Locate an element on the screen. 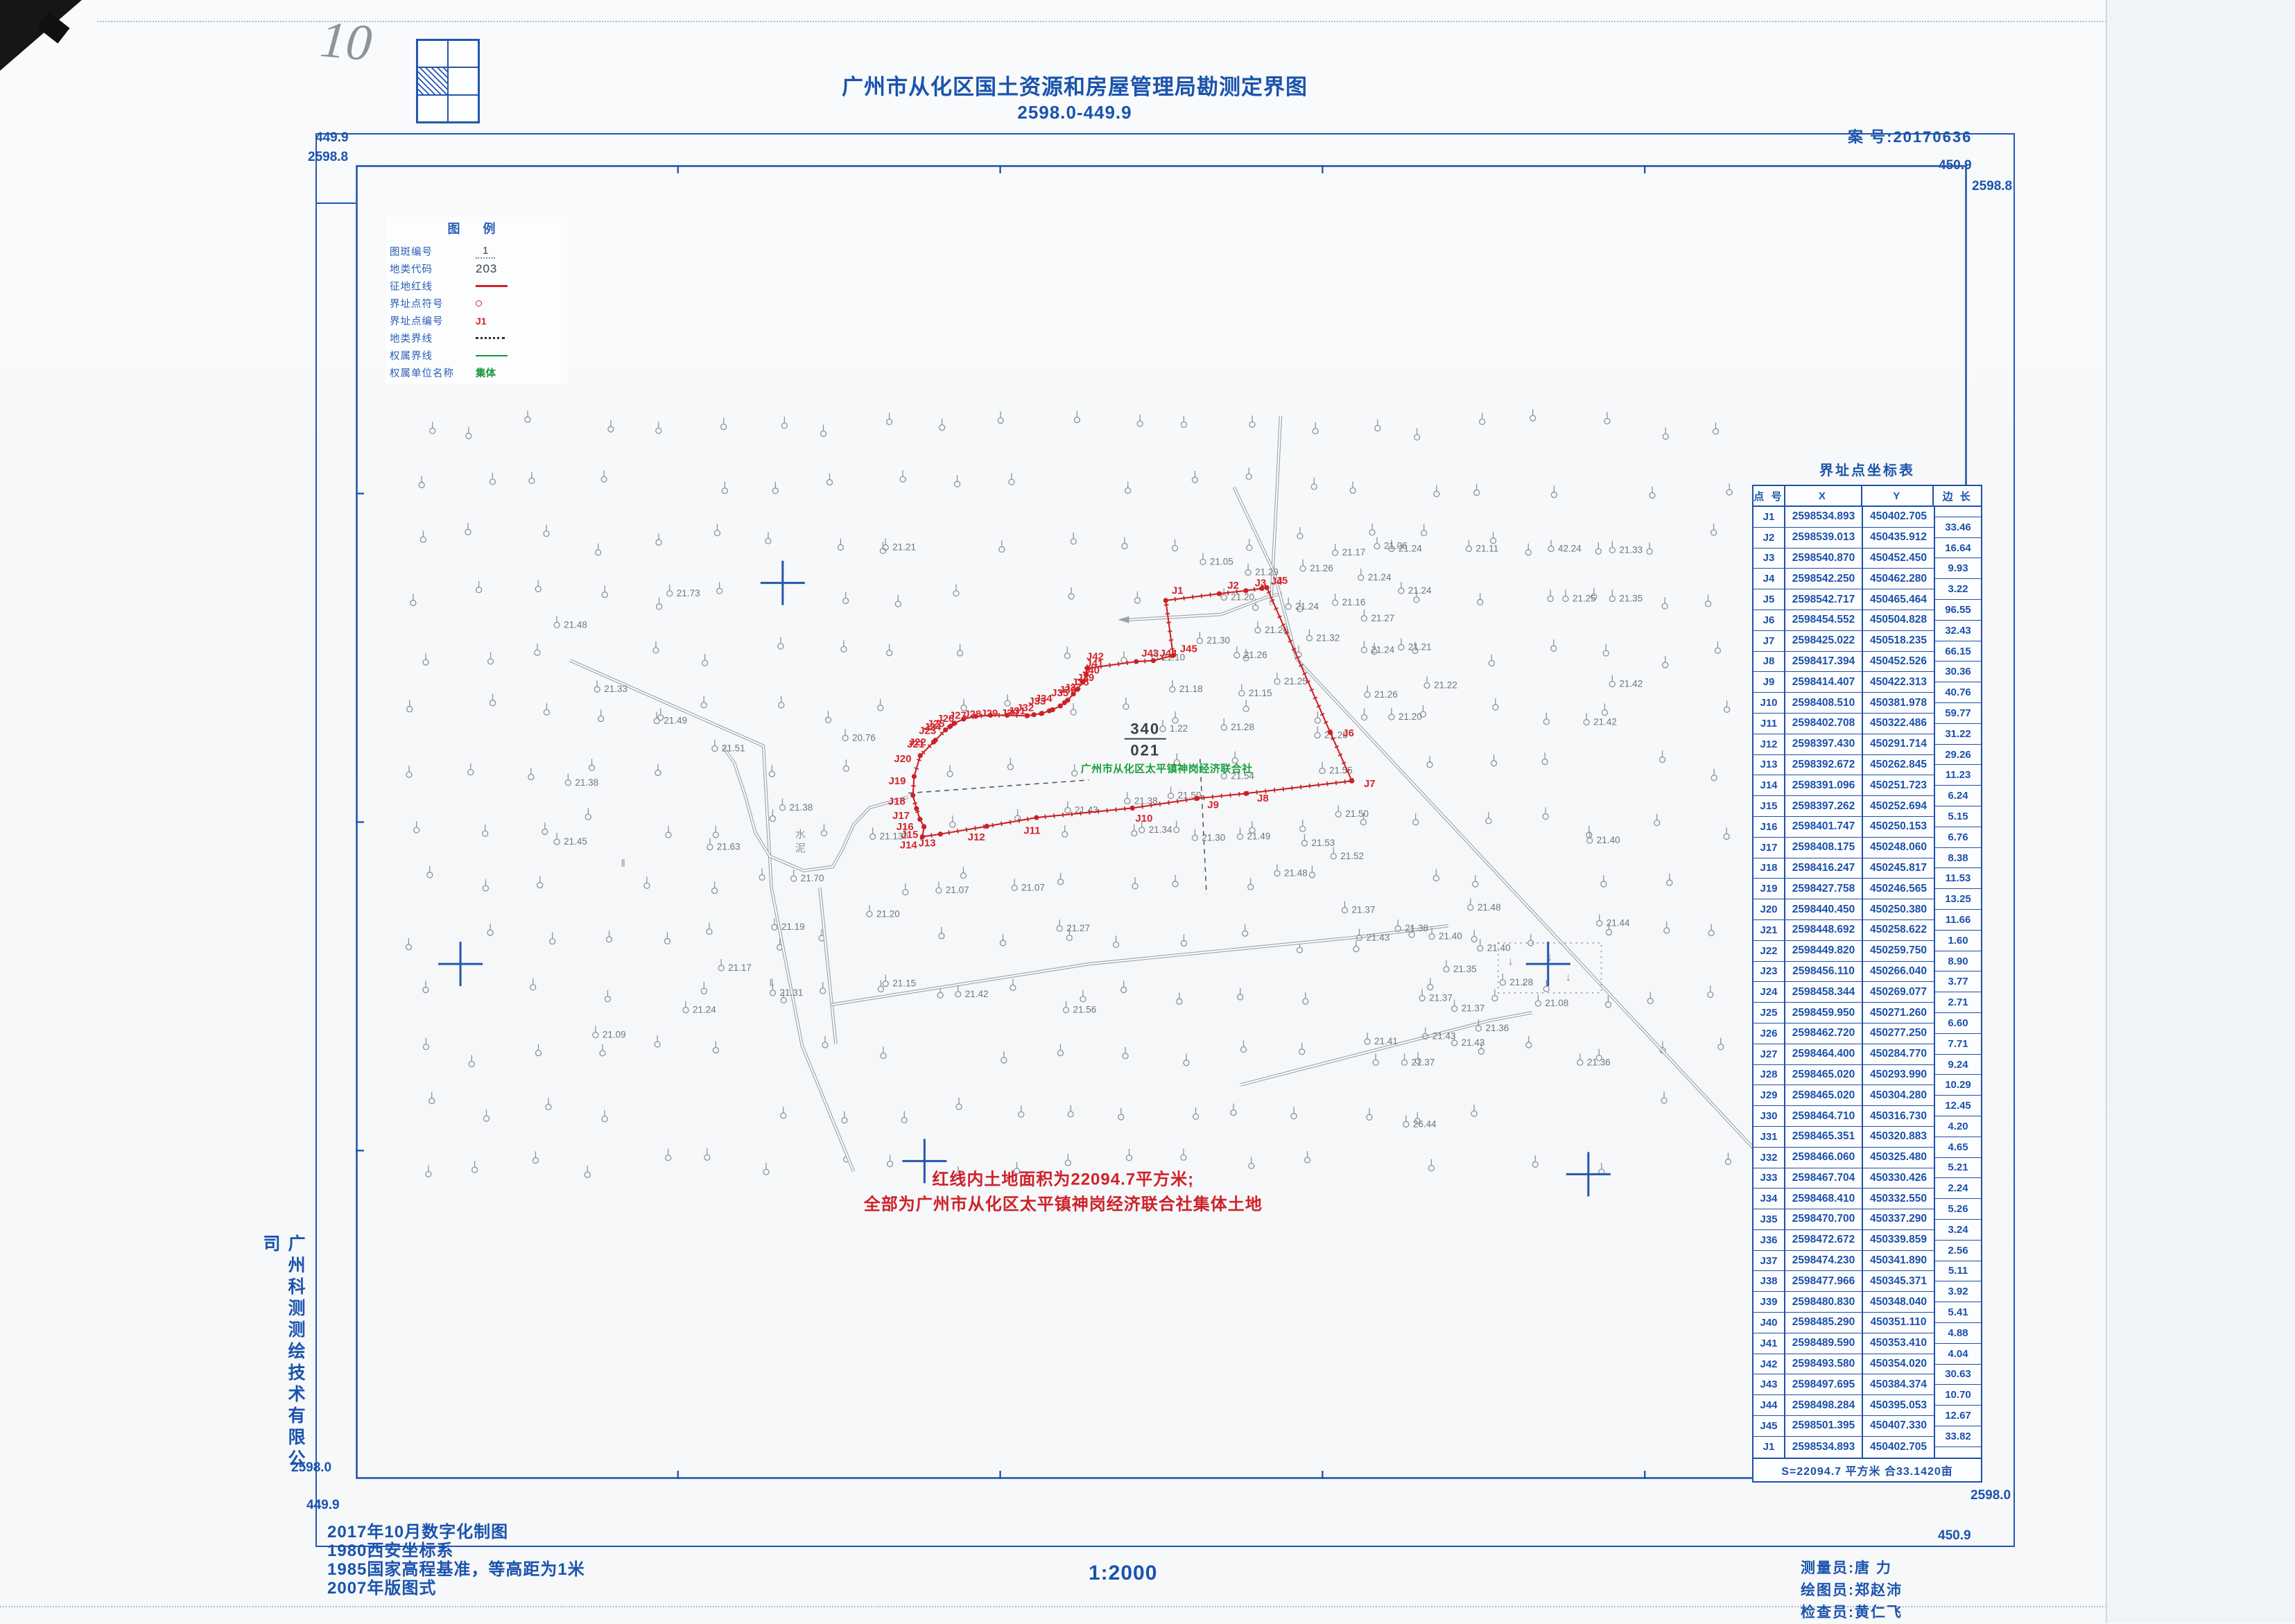  map-text: 21.53 is located at coordinates (1323, 843).